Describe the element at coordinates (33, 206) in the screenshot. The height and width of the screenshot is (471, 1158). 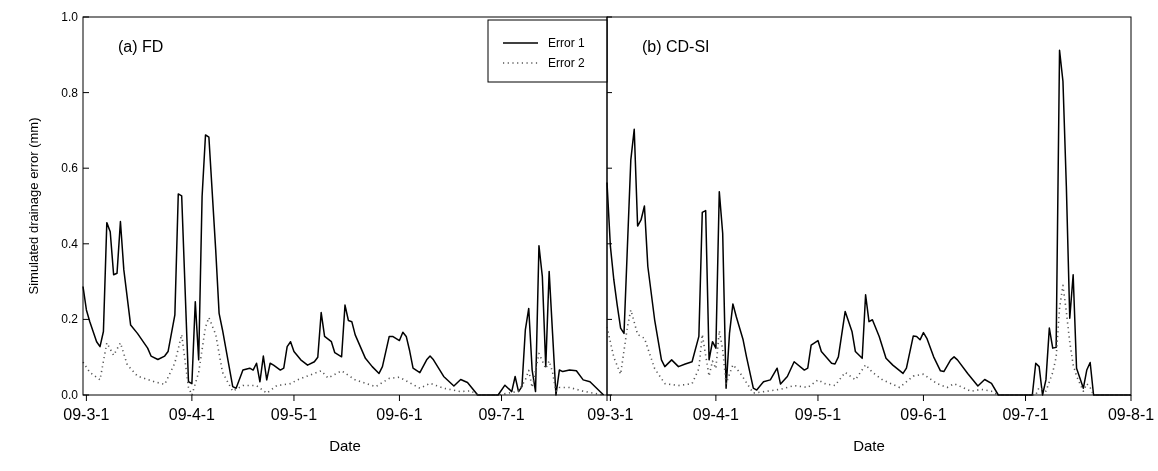
I see `y-axis-title: Simulated drainage error (mm)` at that location.